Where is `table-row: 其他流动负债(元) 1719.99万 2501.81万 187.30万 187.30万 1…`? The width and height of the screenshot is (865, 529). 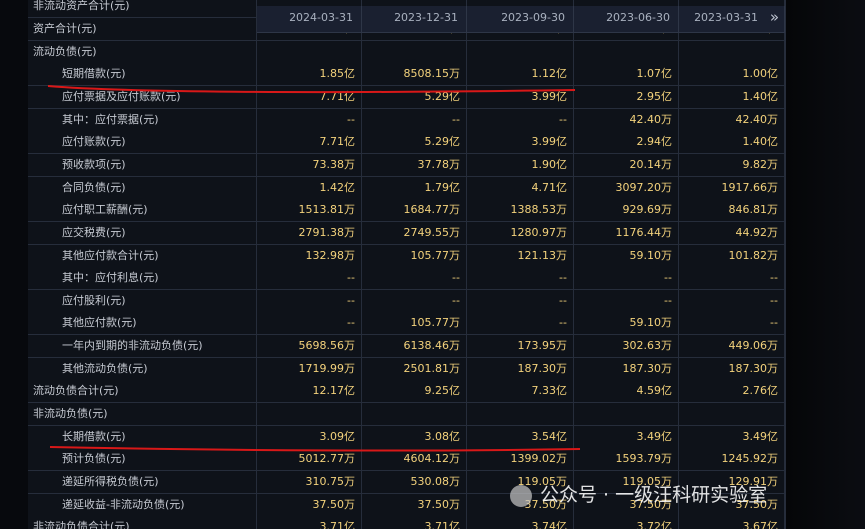
table-row: 其他流动负债(元) 1719.99万 2501.81万 187.30万 187.30万 1… is located at coordinates (406, 369).